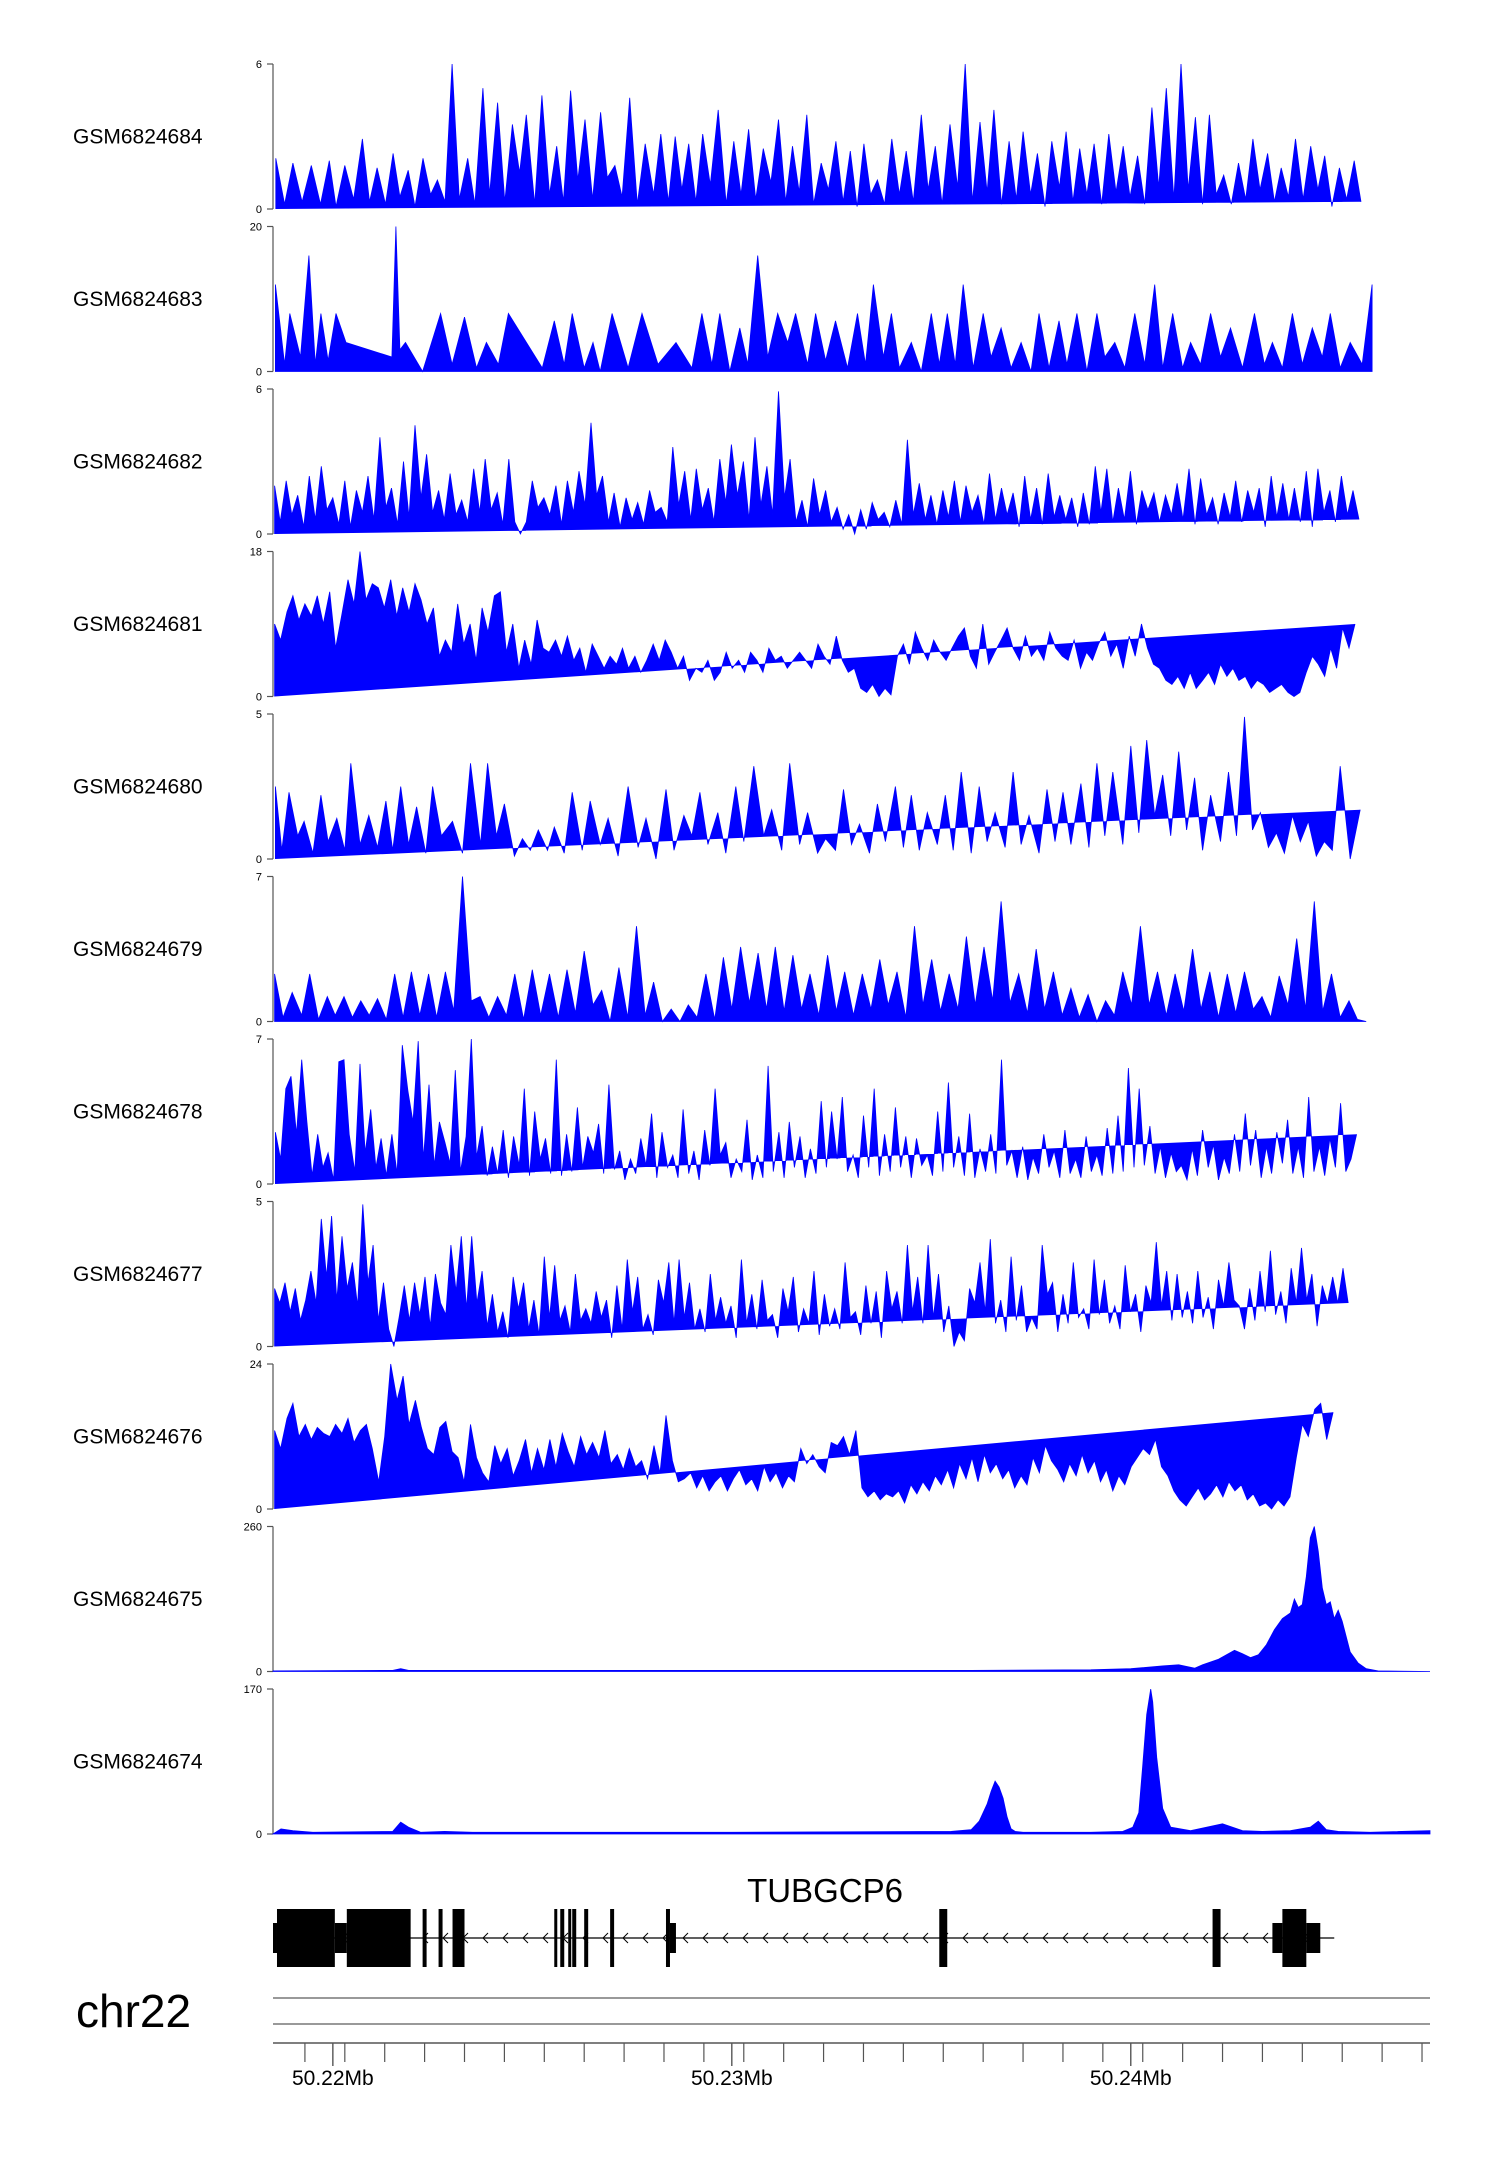 This screenshot has width=1500, height=2170. I want to click on y-axis-max-label: 18, so click(256, 553).